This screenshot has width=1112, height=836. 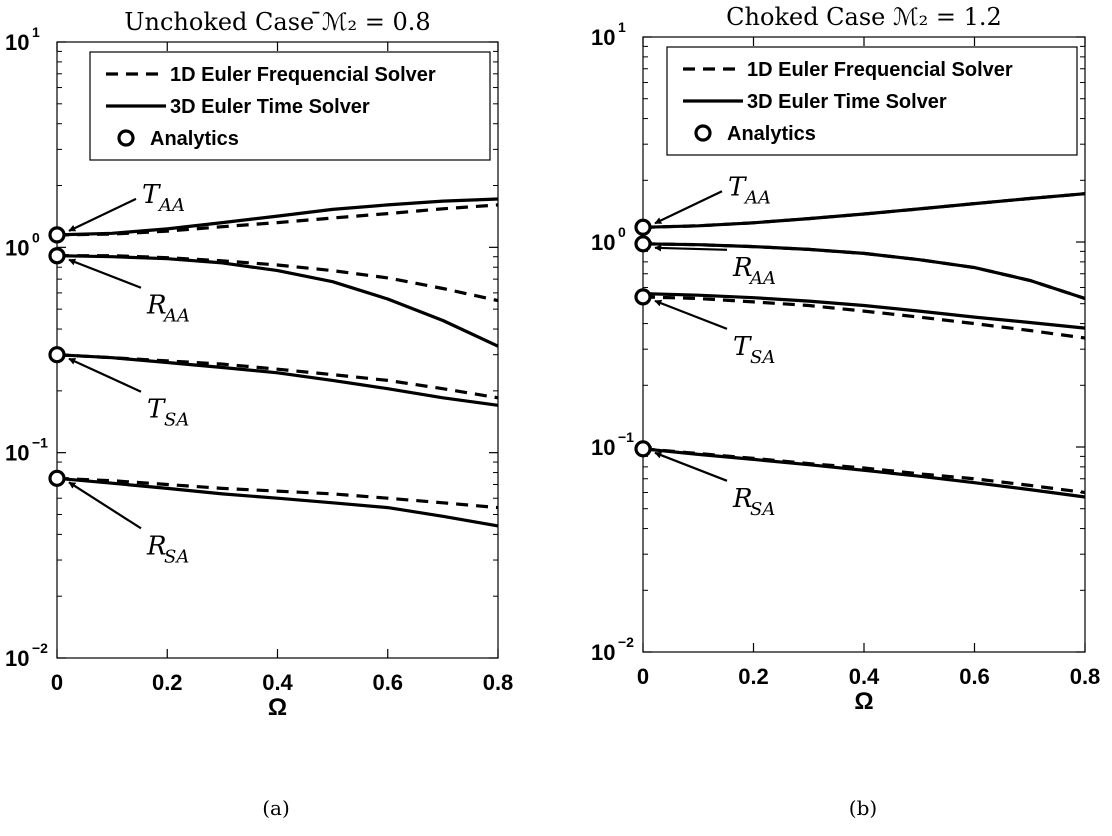 I want to click on chart-title: Choked Case ℳ₂ = 1.2, so click(x=864, y=17).